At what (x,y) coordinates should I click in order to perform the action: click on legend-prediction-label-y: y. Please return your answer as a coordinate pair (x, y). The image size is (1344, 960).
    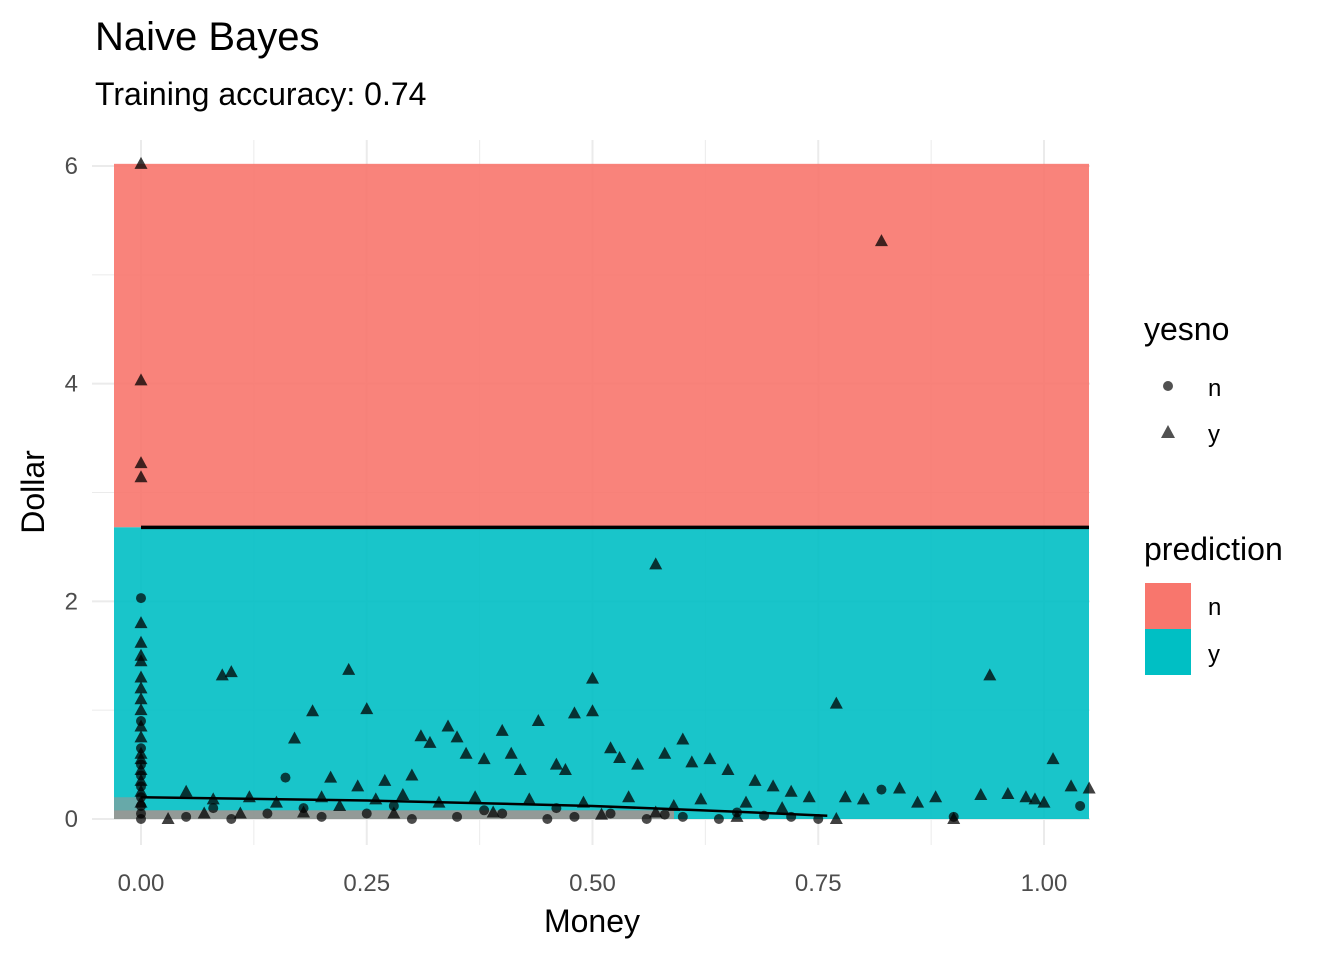
    Looking at the image, I should click on (1214, 654).